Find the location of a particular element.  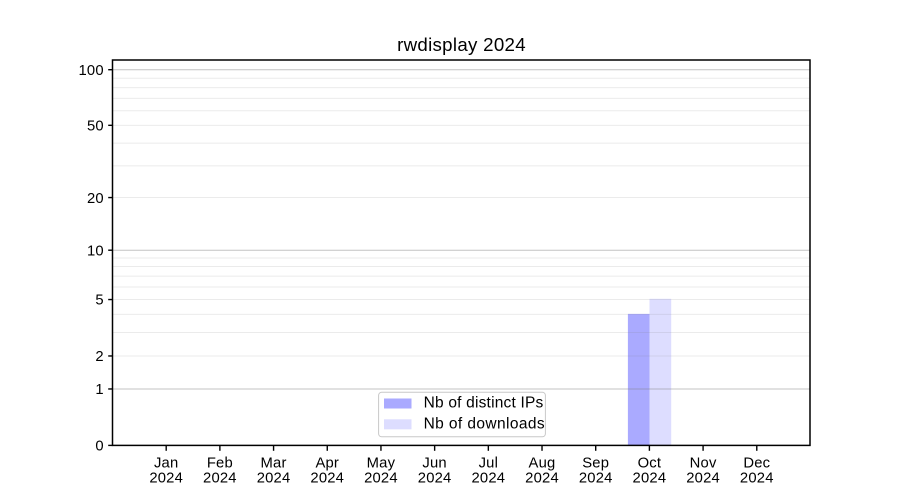

svg-text: Sep is located at coordinates (595, 464).